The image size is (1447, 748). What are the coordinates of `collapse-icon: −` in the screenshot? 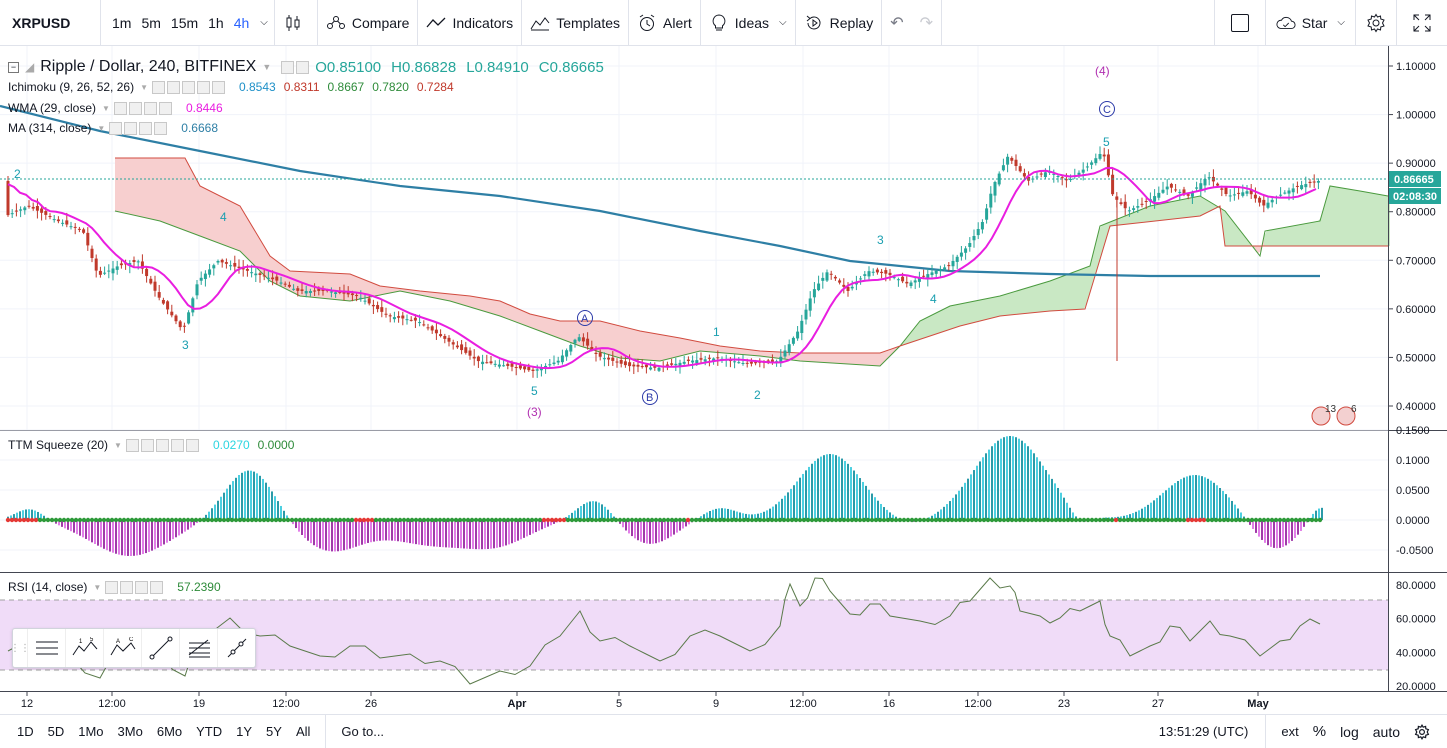 It's located at (13, 67).